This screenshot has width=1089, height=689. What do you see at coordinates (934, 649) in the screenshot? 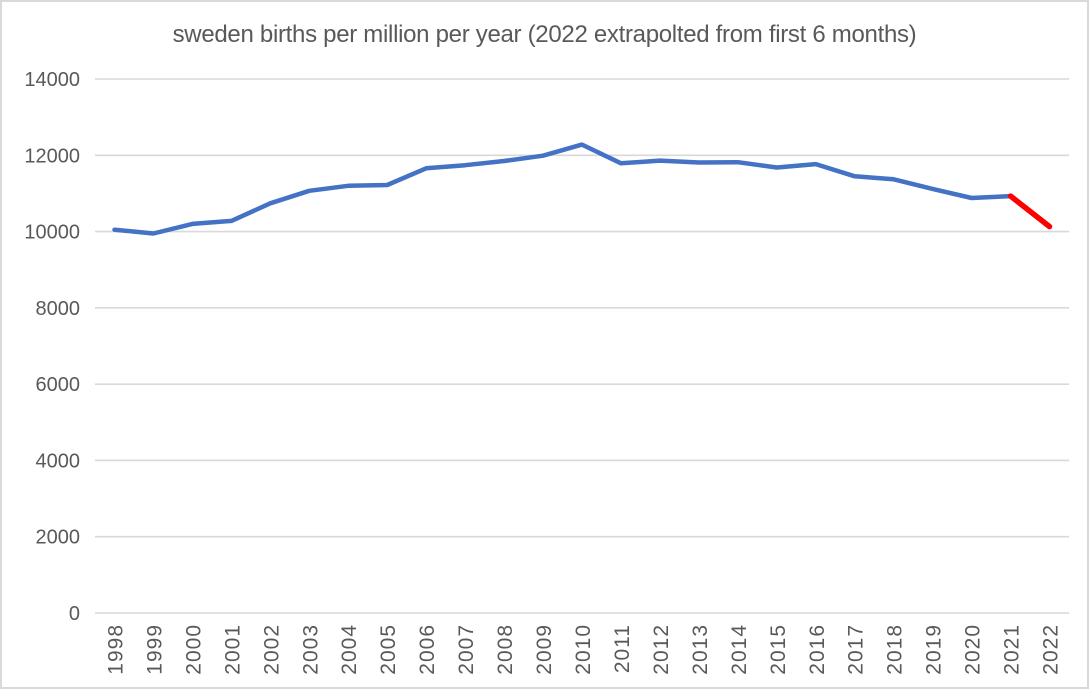
I see `x-axis-tick-label: 2019` at bounding box center [934, 649].